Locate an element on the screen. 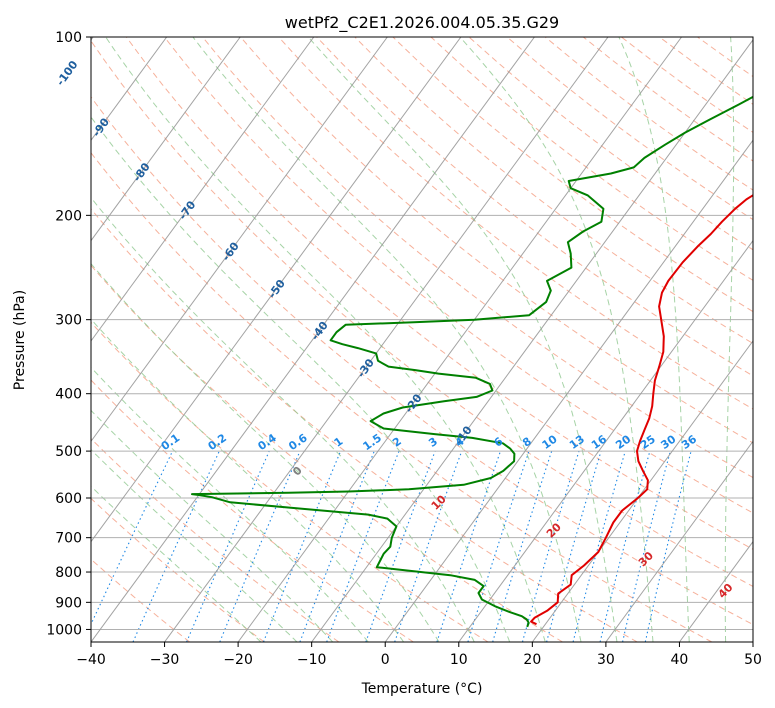 The image size is (775, 708). x-tick-label: 50 is located at coordinates (753, 660).